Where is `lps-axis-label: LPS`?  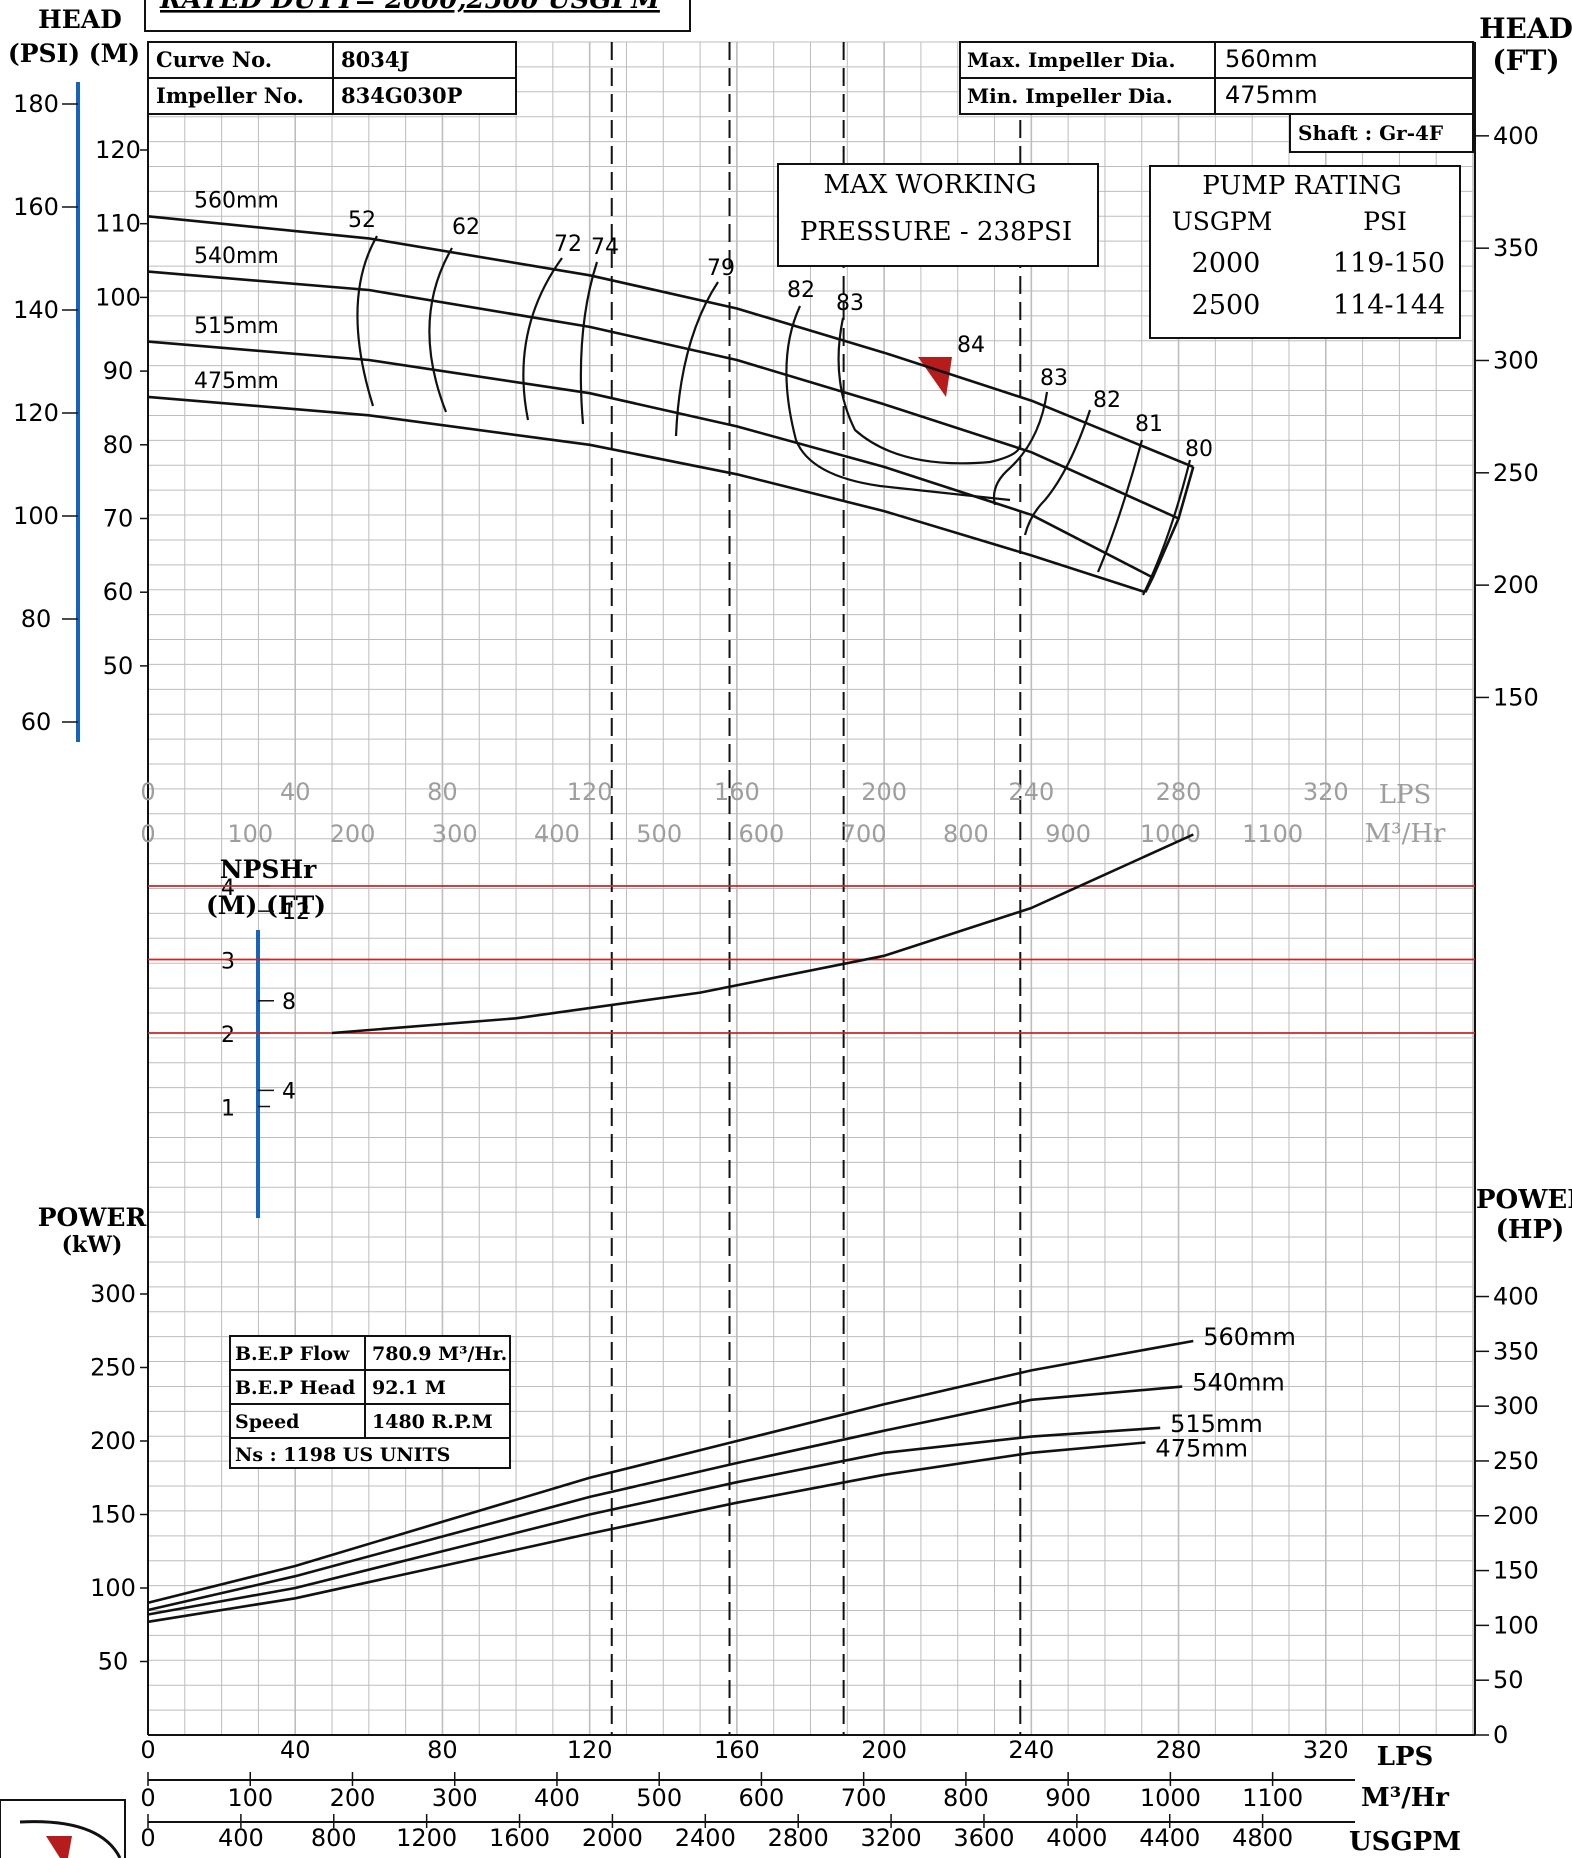 lps-axis-label: LPS is located at coordinates (1405, 1757).